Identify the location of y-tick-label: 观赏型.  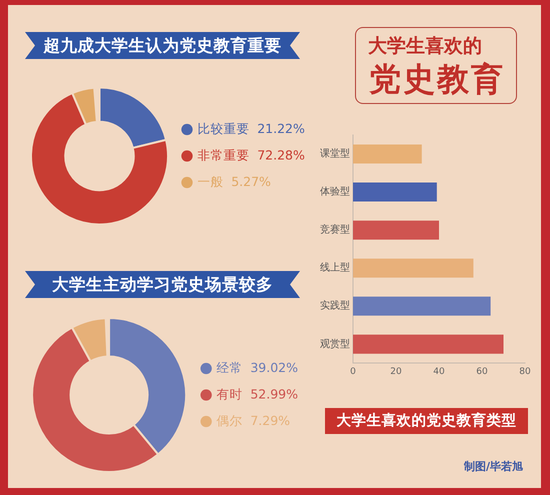
(335, 344).